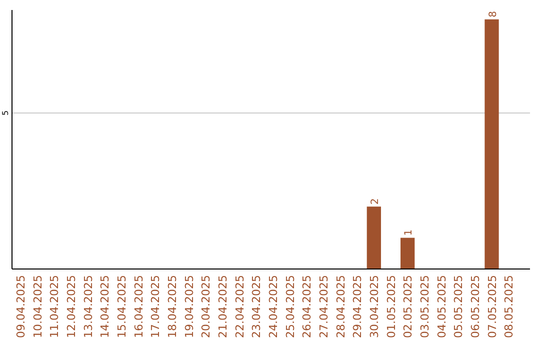 The image size is (540, 340). I want to click on x-tick-label: 17.04.2025, so click(155, 306).